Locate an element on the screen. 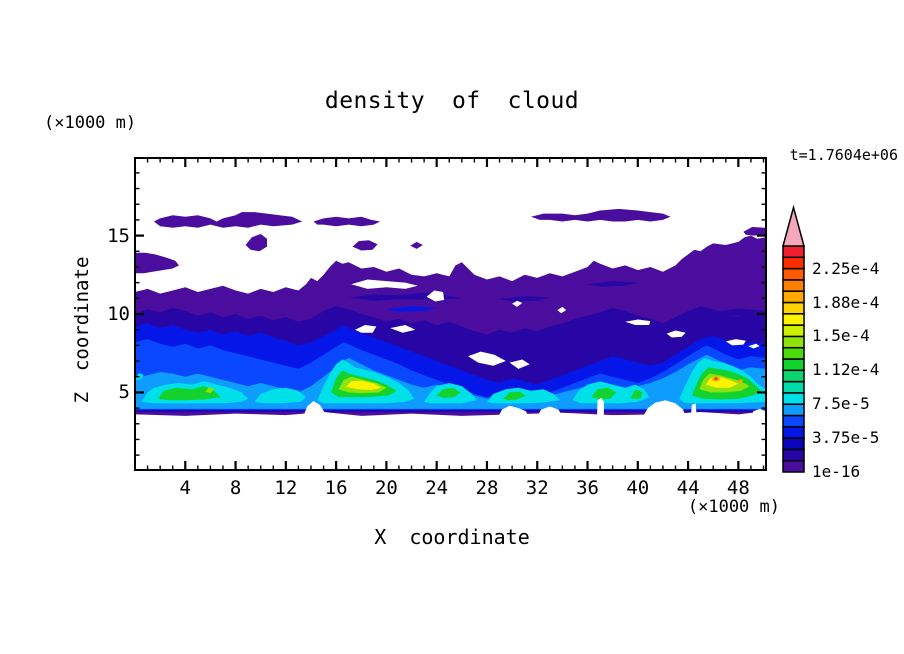 The width and height of the screenshot is (904, 654). x-tick-label: 12 is located at coordinates (286, 488).